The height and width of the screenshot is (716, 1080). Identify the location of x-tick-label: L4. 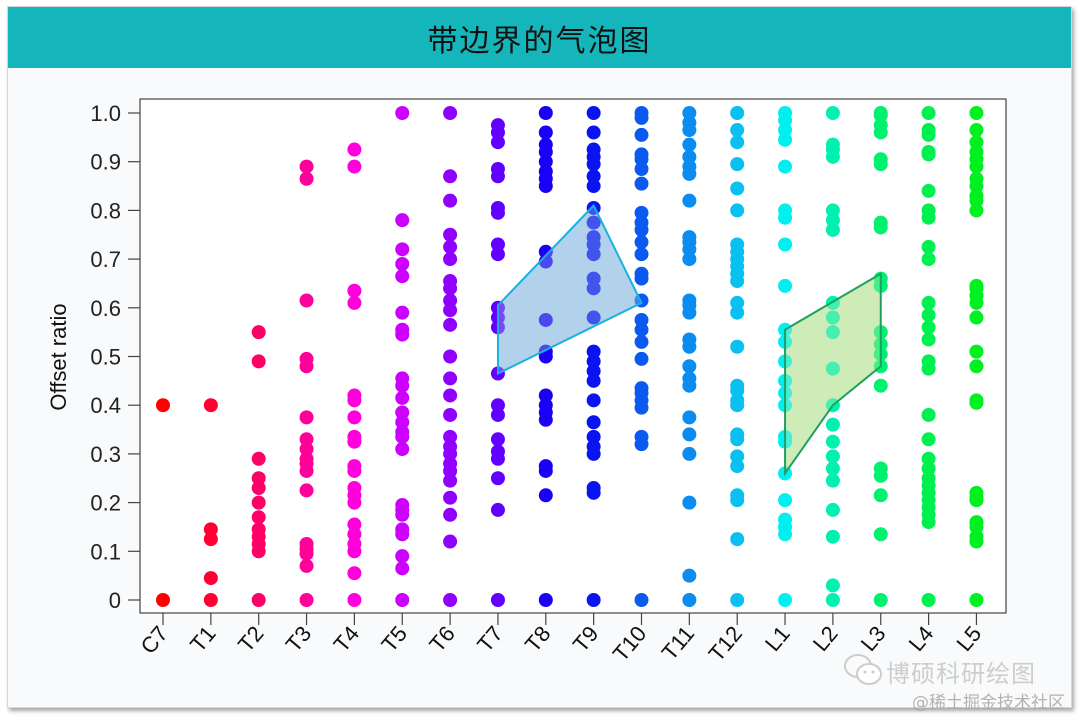
(921, 638).